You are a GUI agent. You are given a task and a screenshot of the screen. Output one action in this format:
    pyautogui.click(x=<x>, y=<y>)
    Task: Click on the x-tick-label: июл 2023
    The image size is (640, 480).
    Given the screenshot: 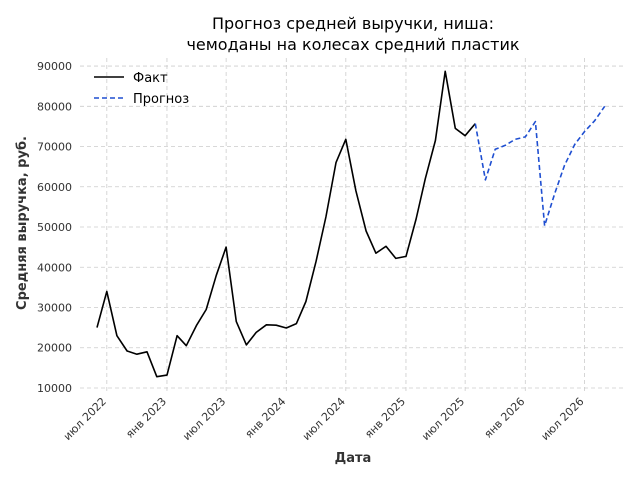 What is the action you would take?
    pyautogui.click(x=204, y=419)
    